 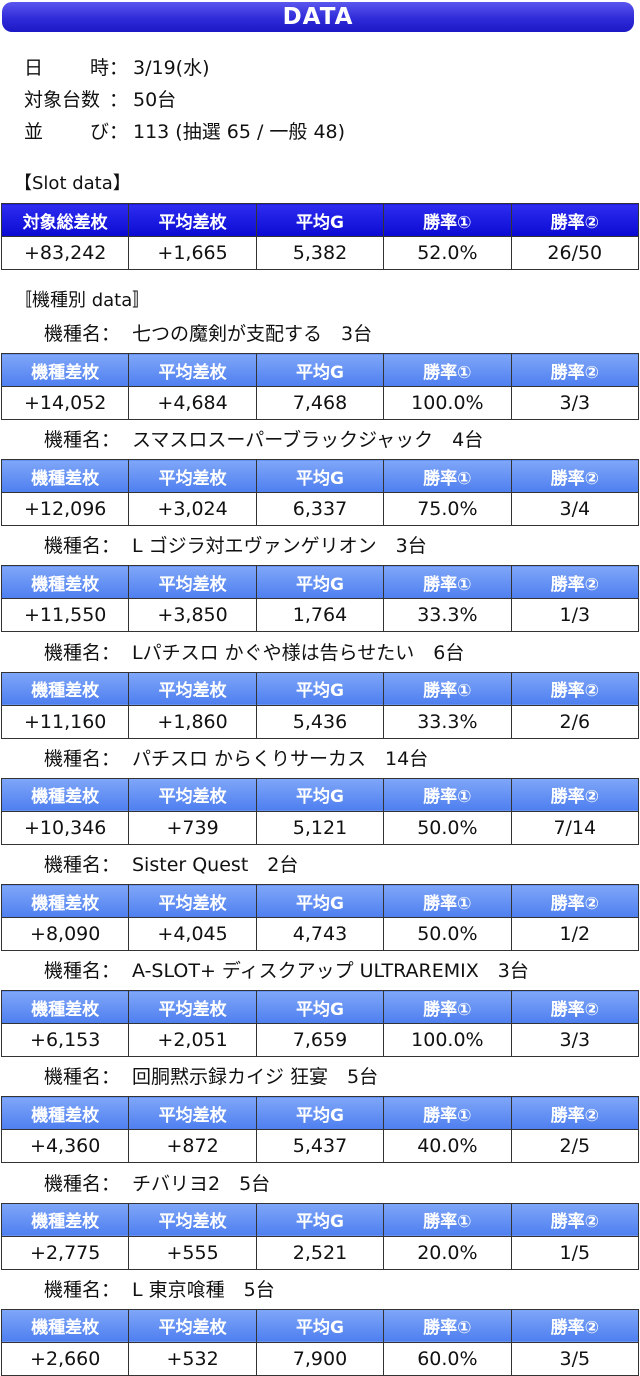 What do you see at coordinates (575, 253) in the screenshot?
I see `table-cell: 26/50` at bounding box center [575, 253].